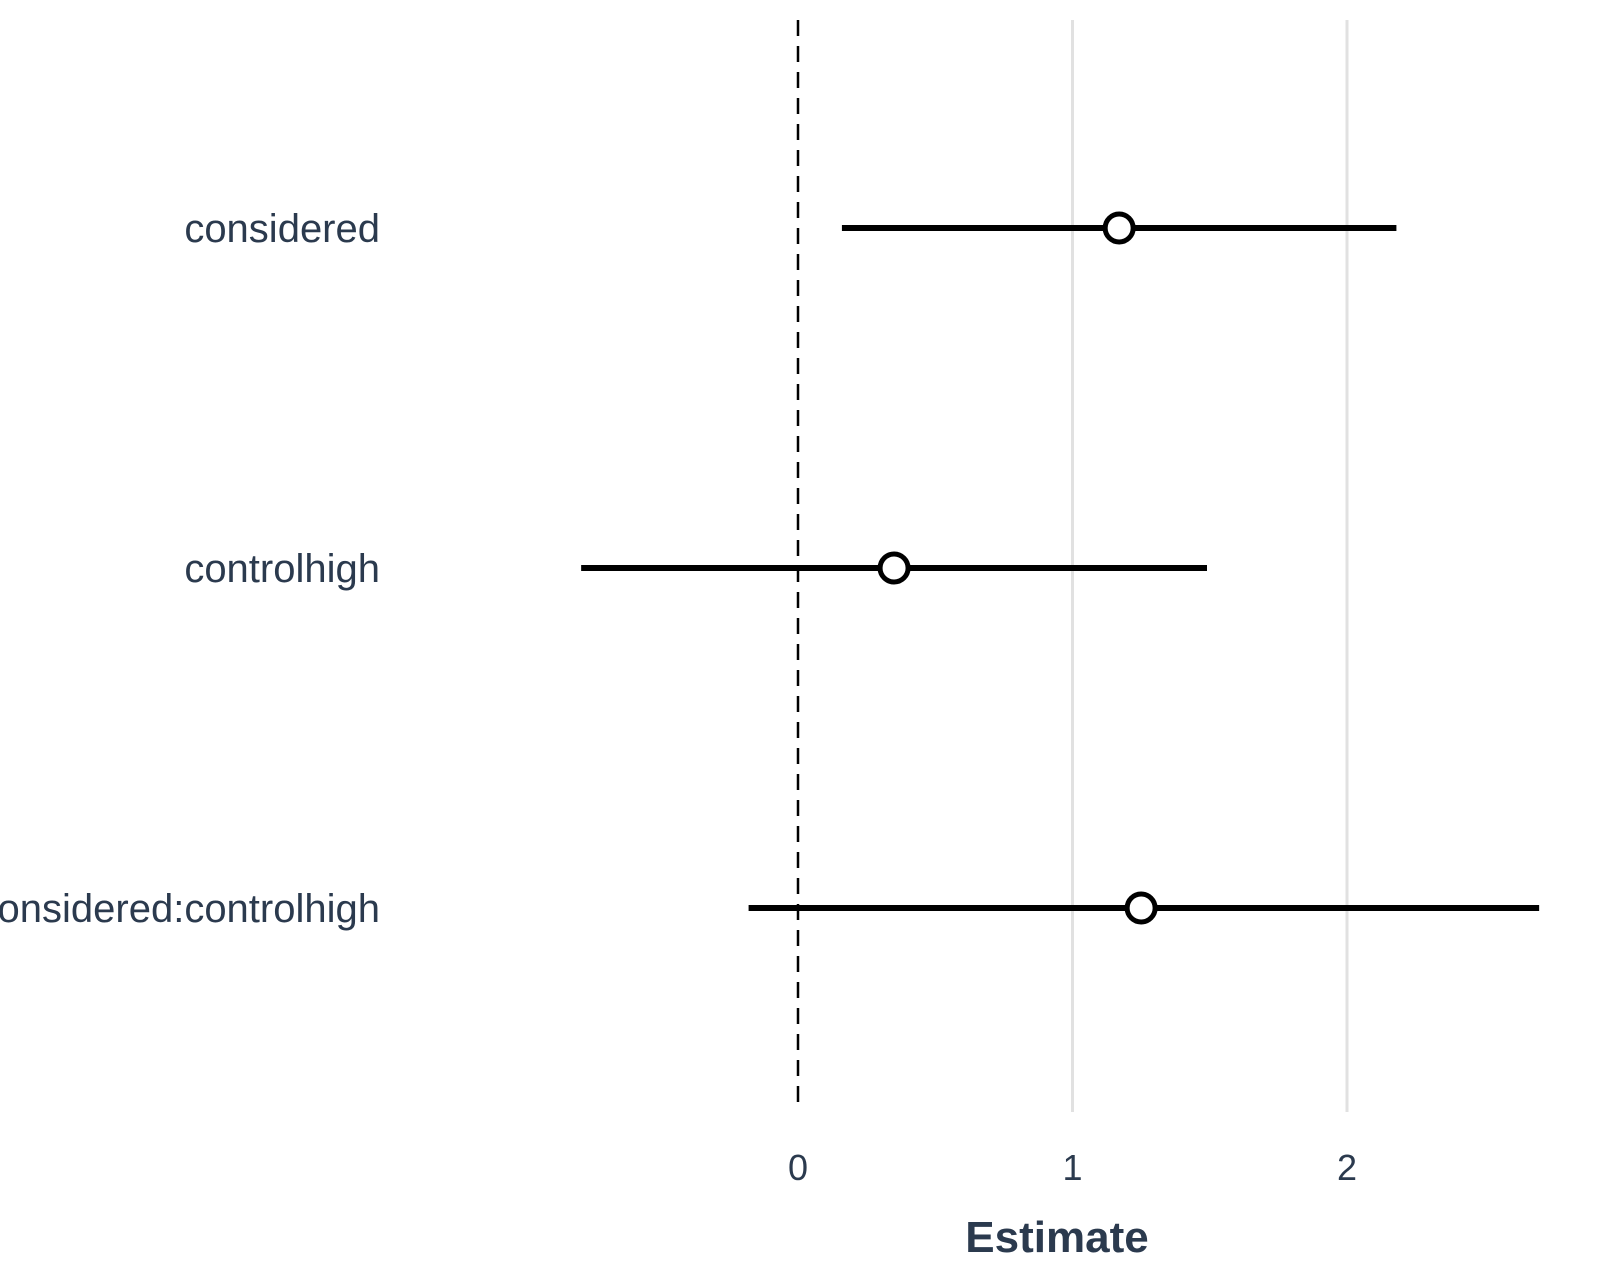  I want to click on x-tick-labels: 0 1 2, so click(1072, 1167).